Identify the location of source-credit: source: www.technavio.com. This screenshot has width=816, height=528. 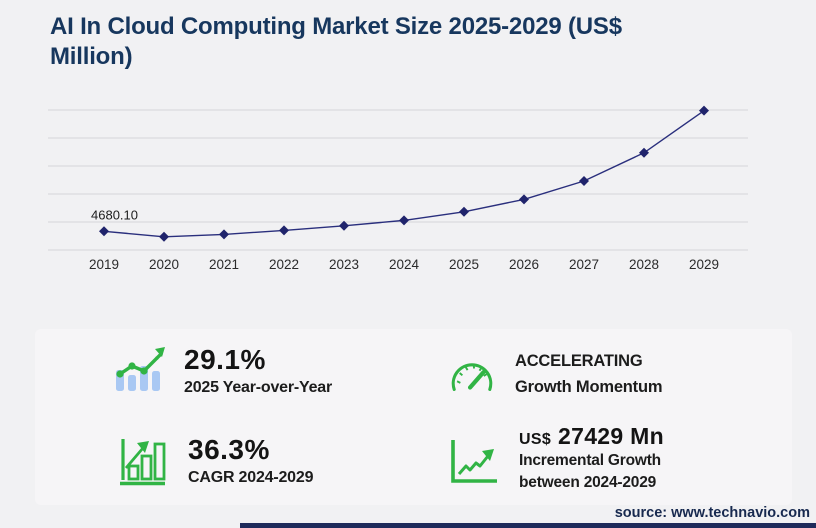
(712, 513).